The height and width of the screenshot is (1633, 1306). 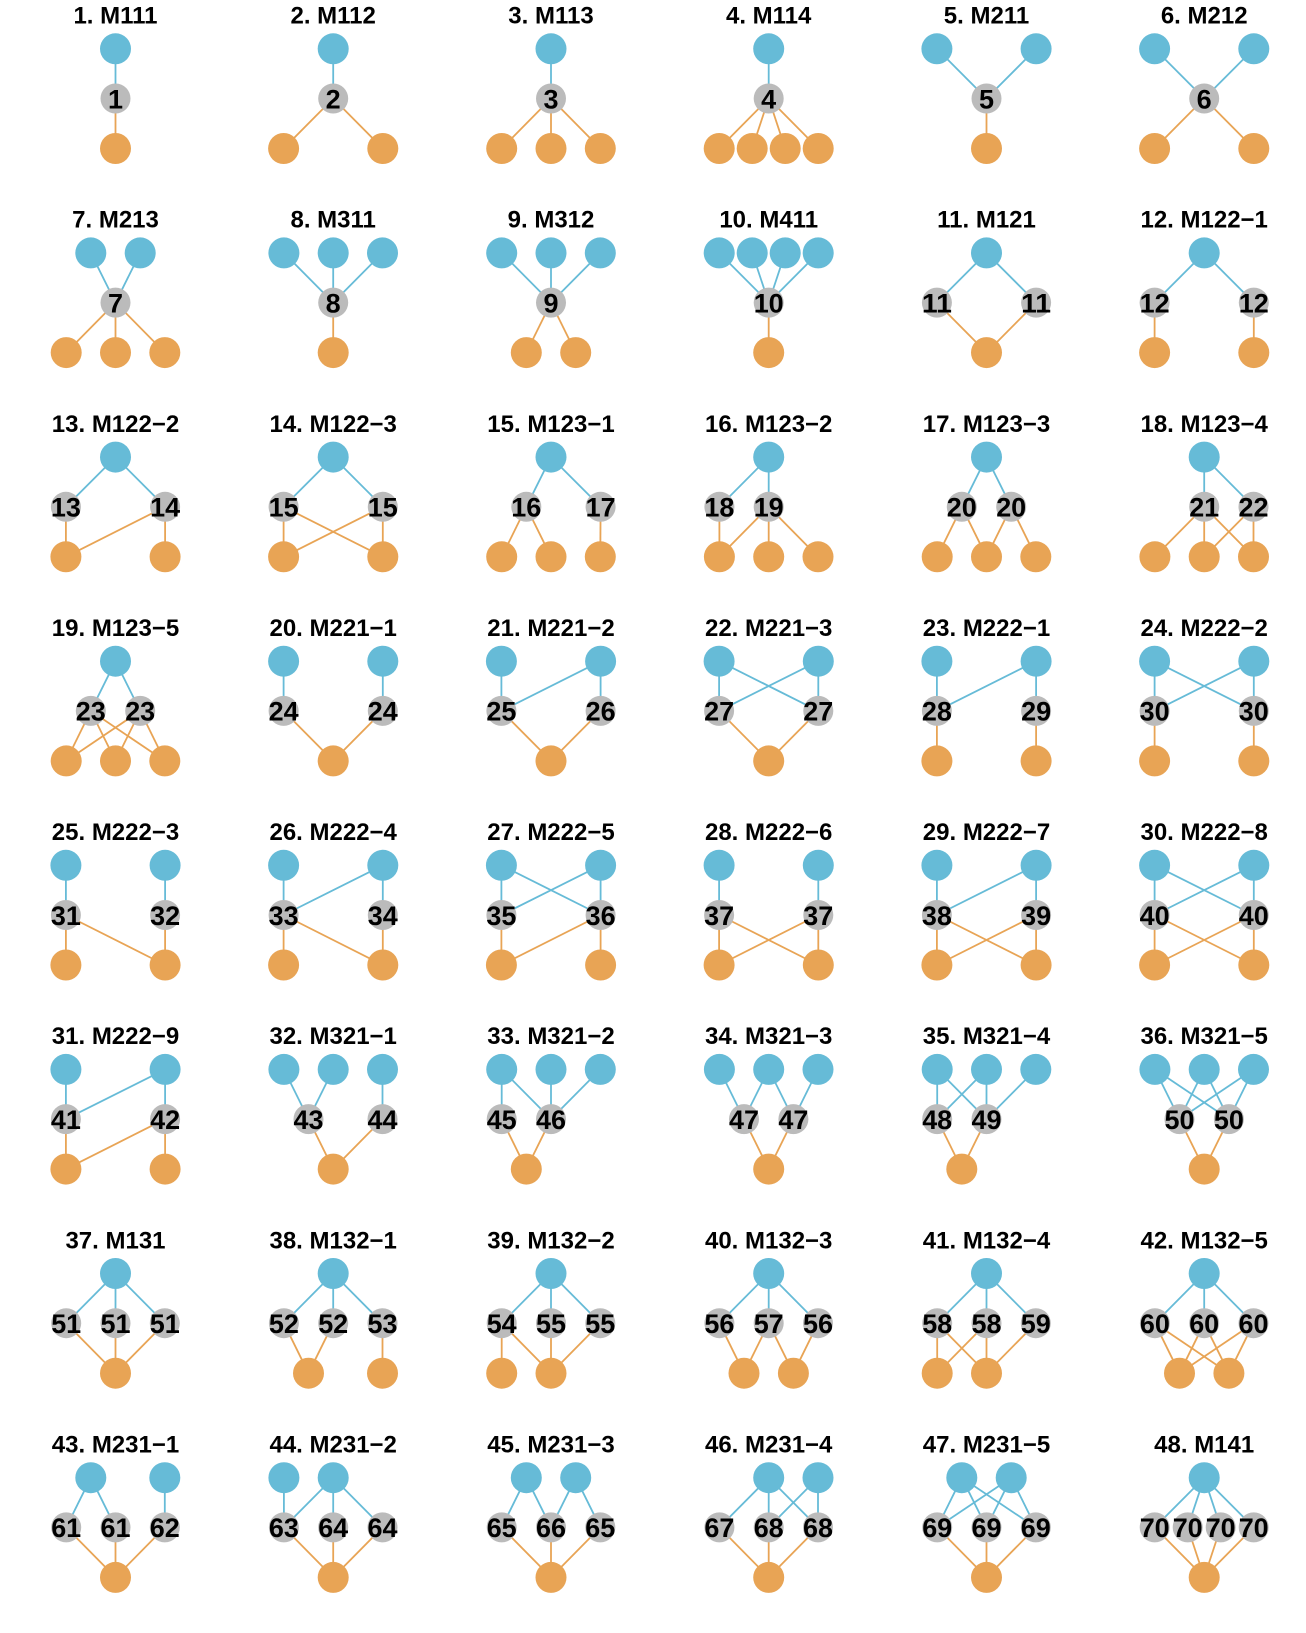 What do you see at coordinates (550, 424) in the screenshot?
I see `svg-text: 15. M123−1` at bounding box center [550, 424].